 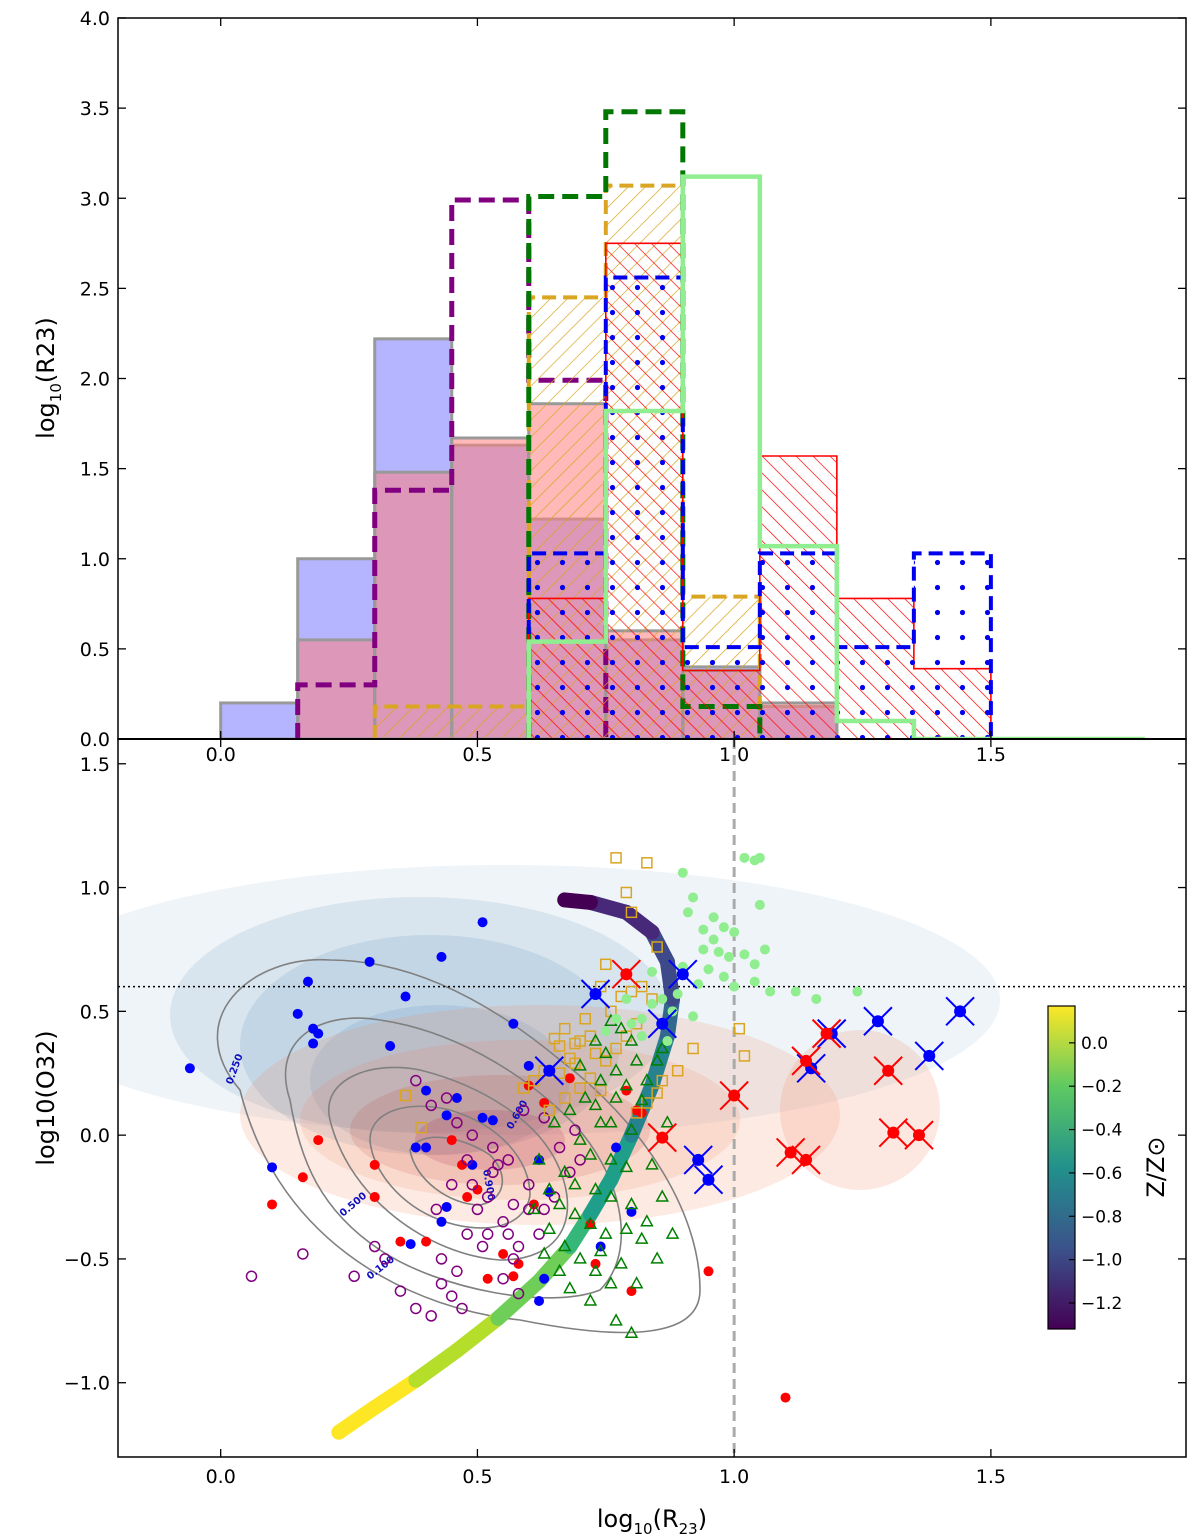 I want to click on scatter-y-tick-label: 1.5, so click(x=95, y=765).